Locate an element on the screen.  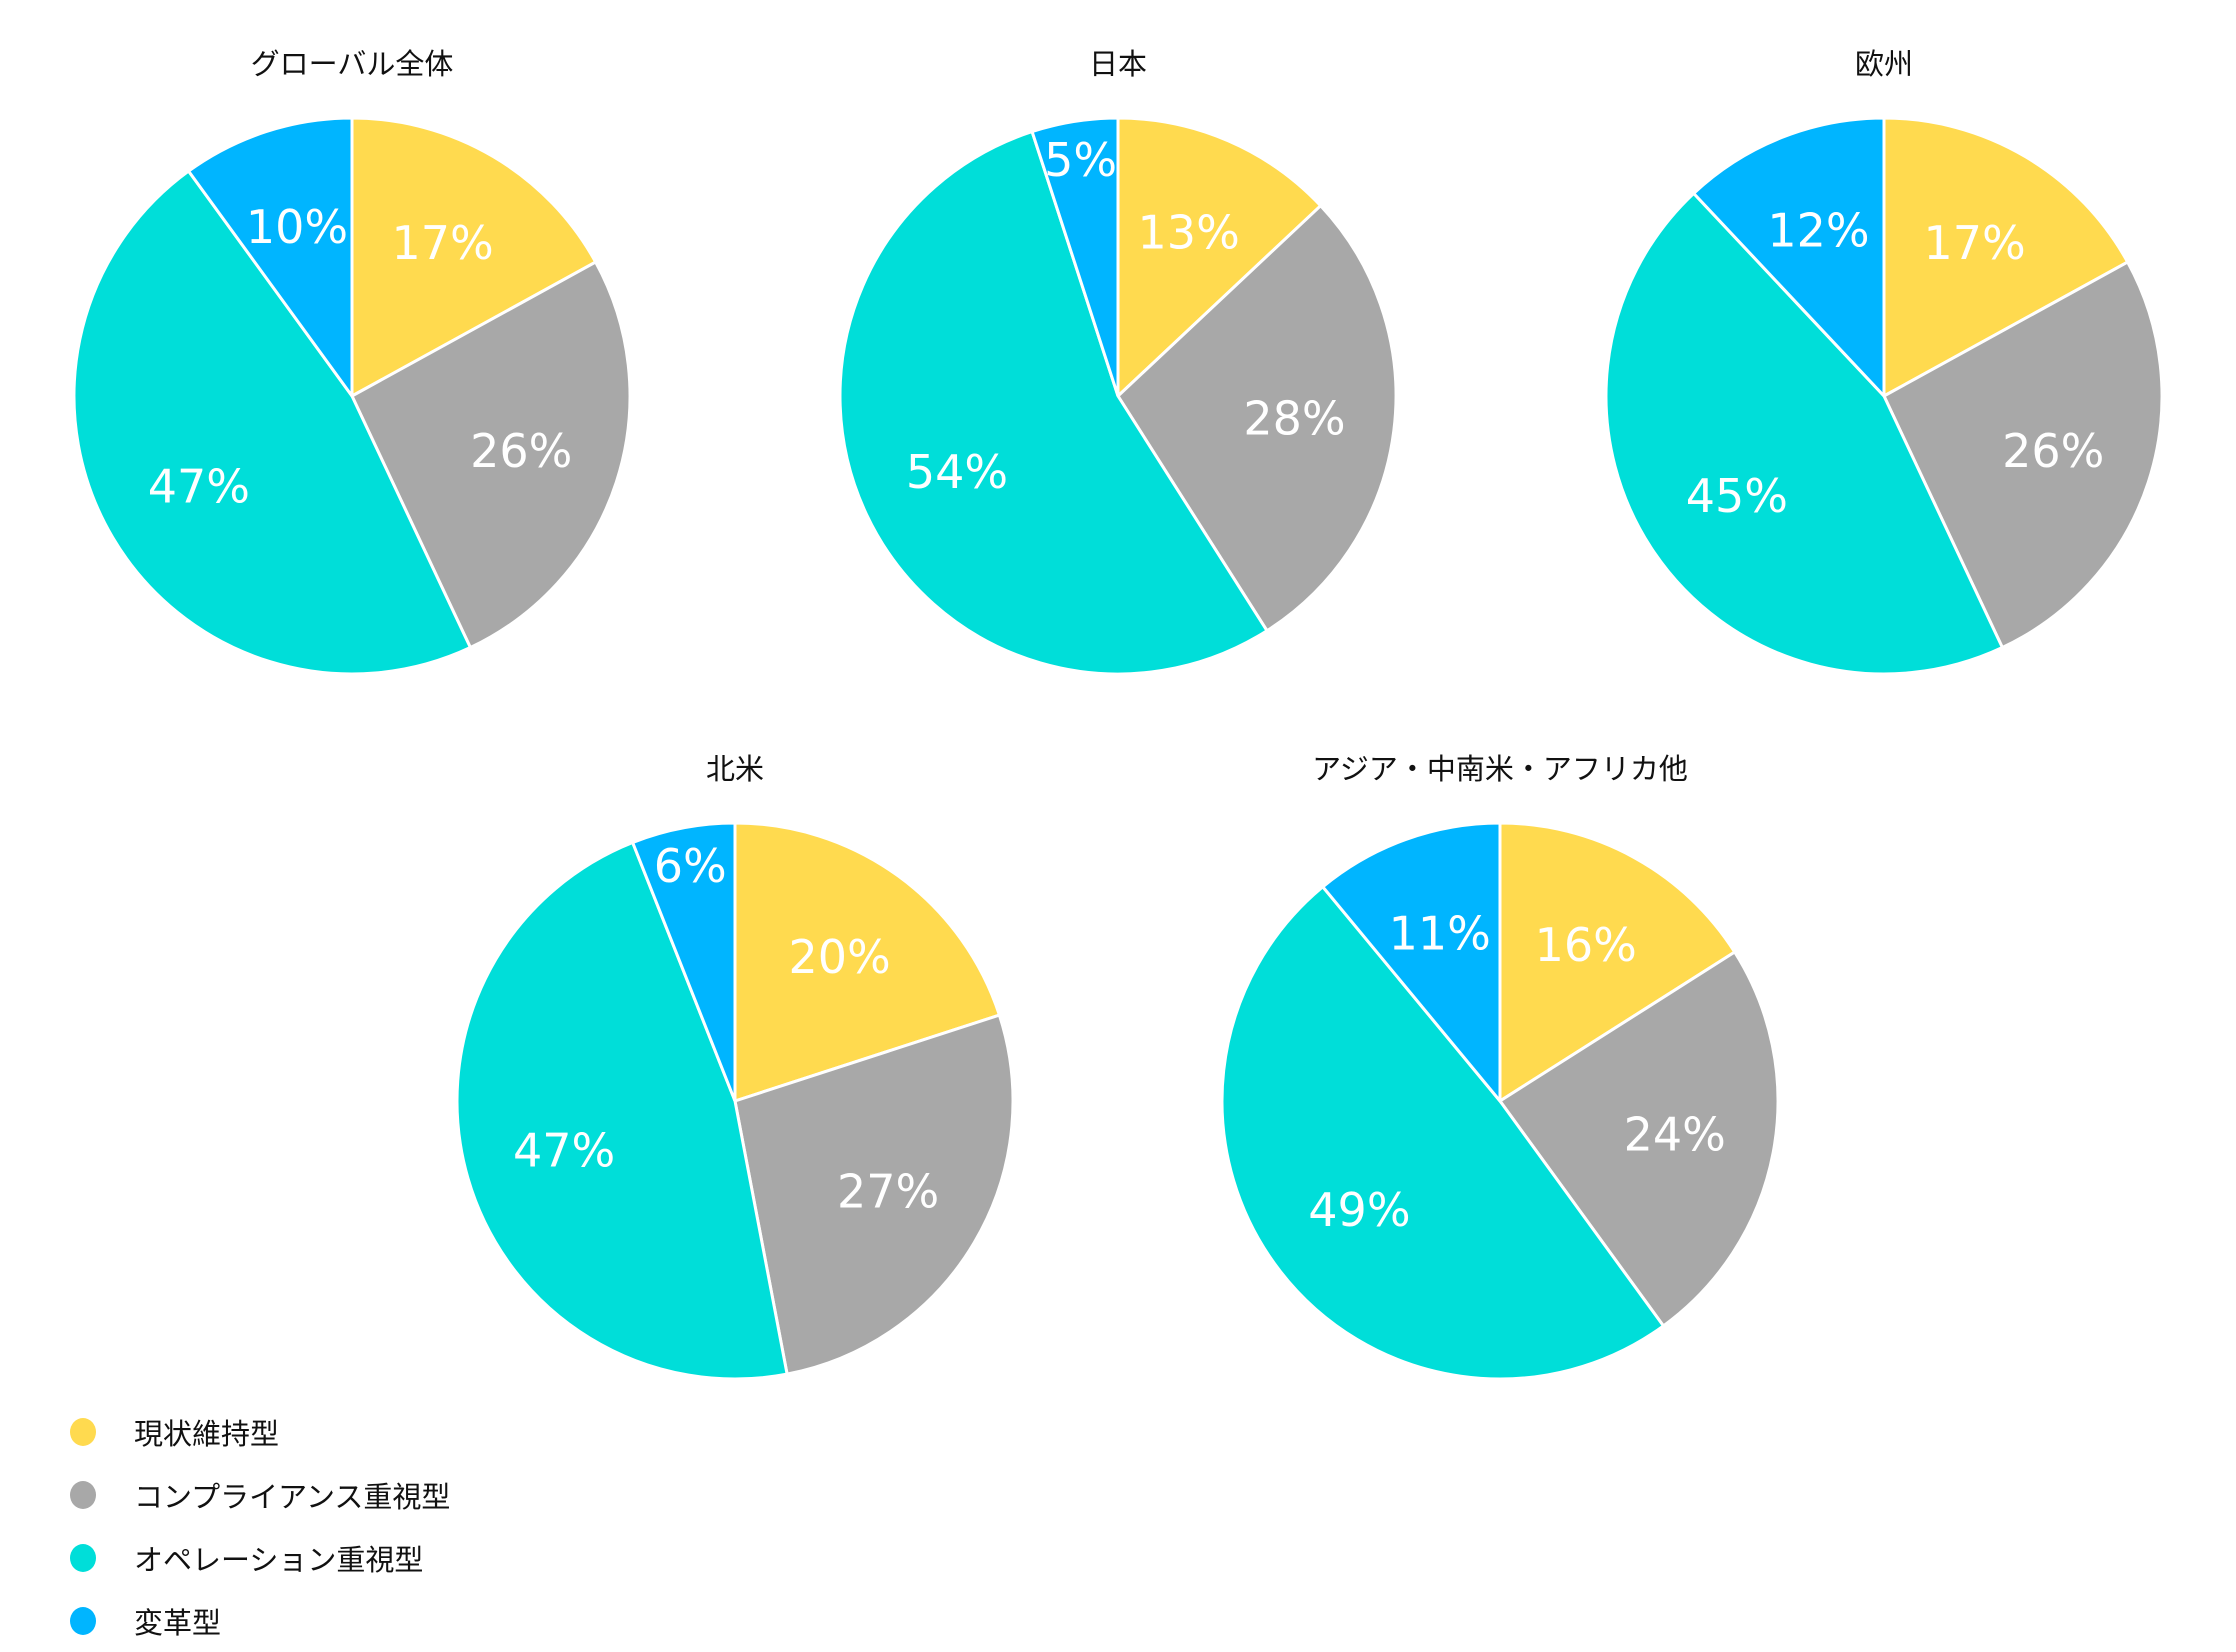
slice-label: 28% is located at coordinates (1294, 418).